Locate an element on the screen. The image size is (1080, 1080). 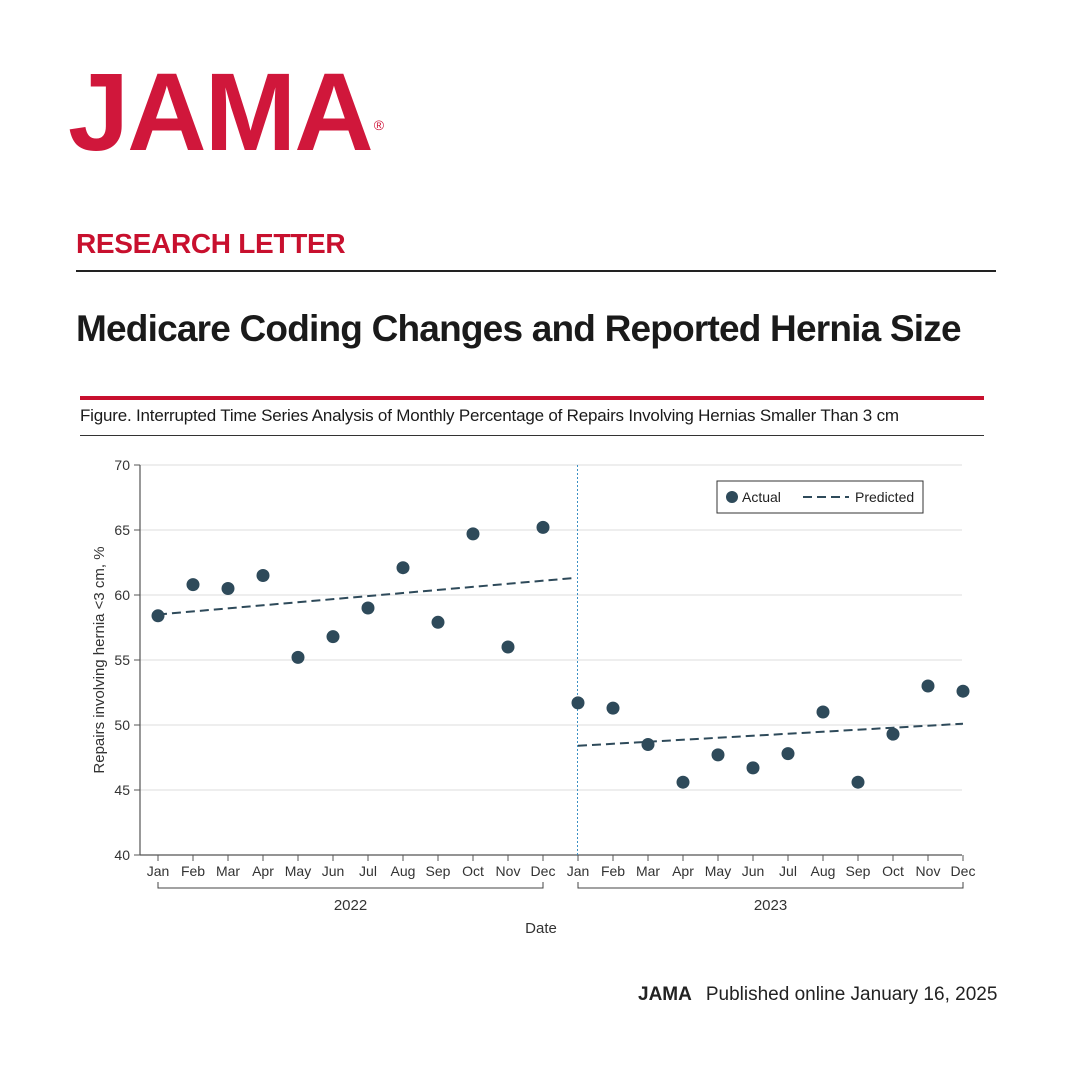
year-label: 2023 is located at coordinates (770, 905).